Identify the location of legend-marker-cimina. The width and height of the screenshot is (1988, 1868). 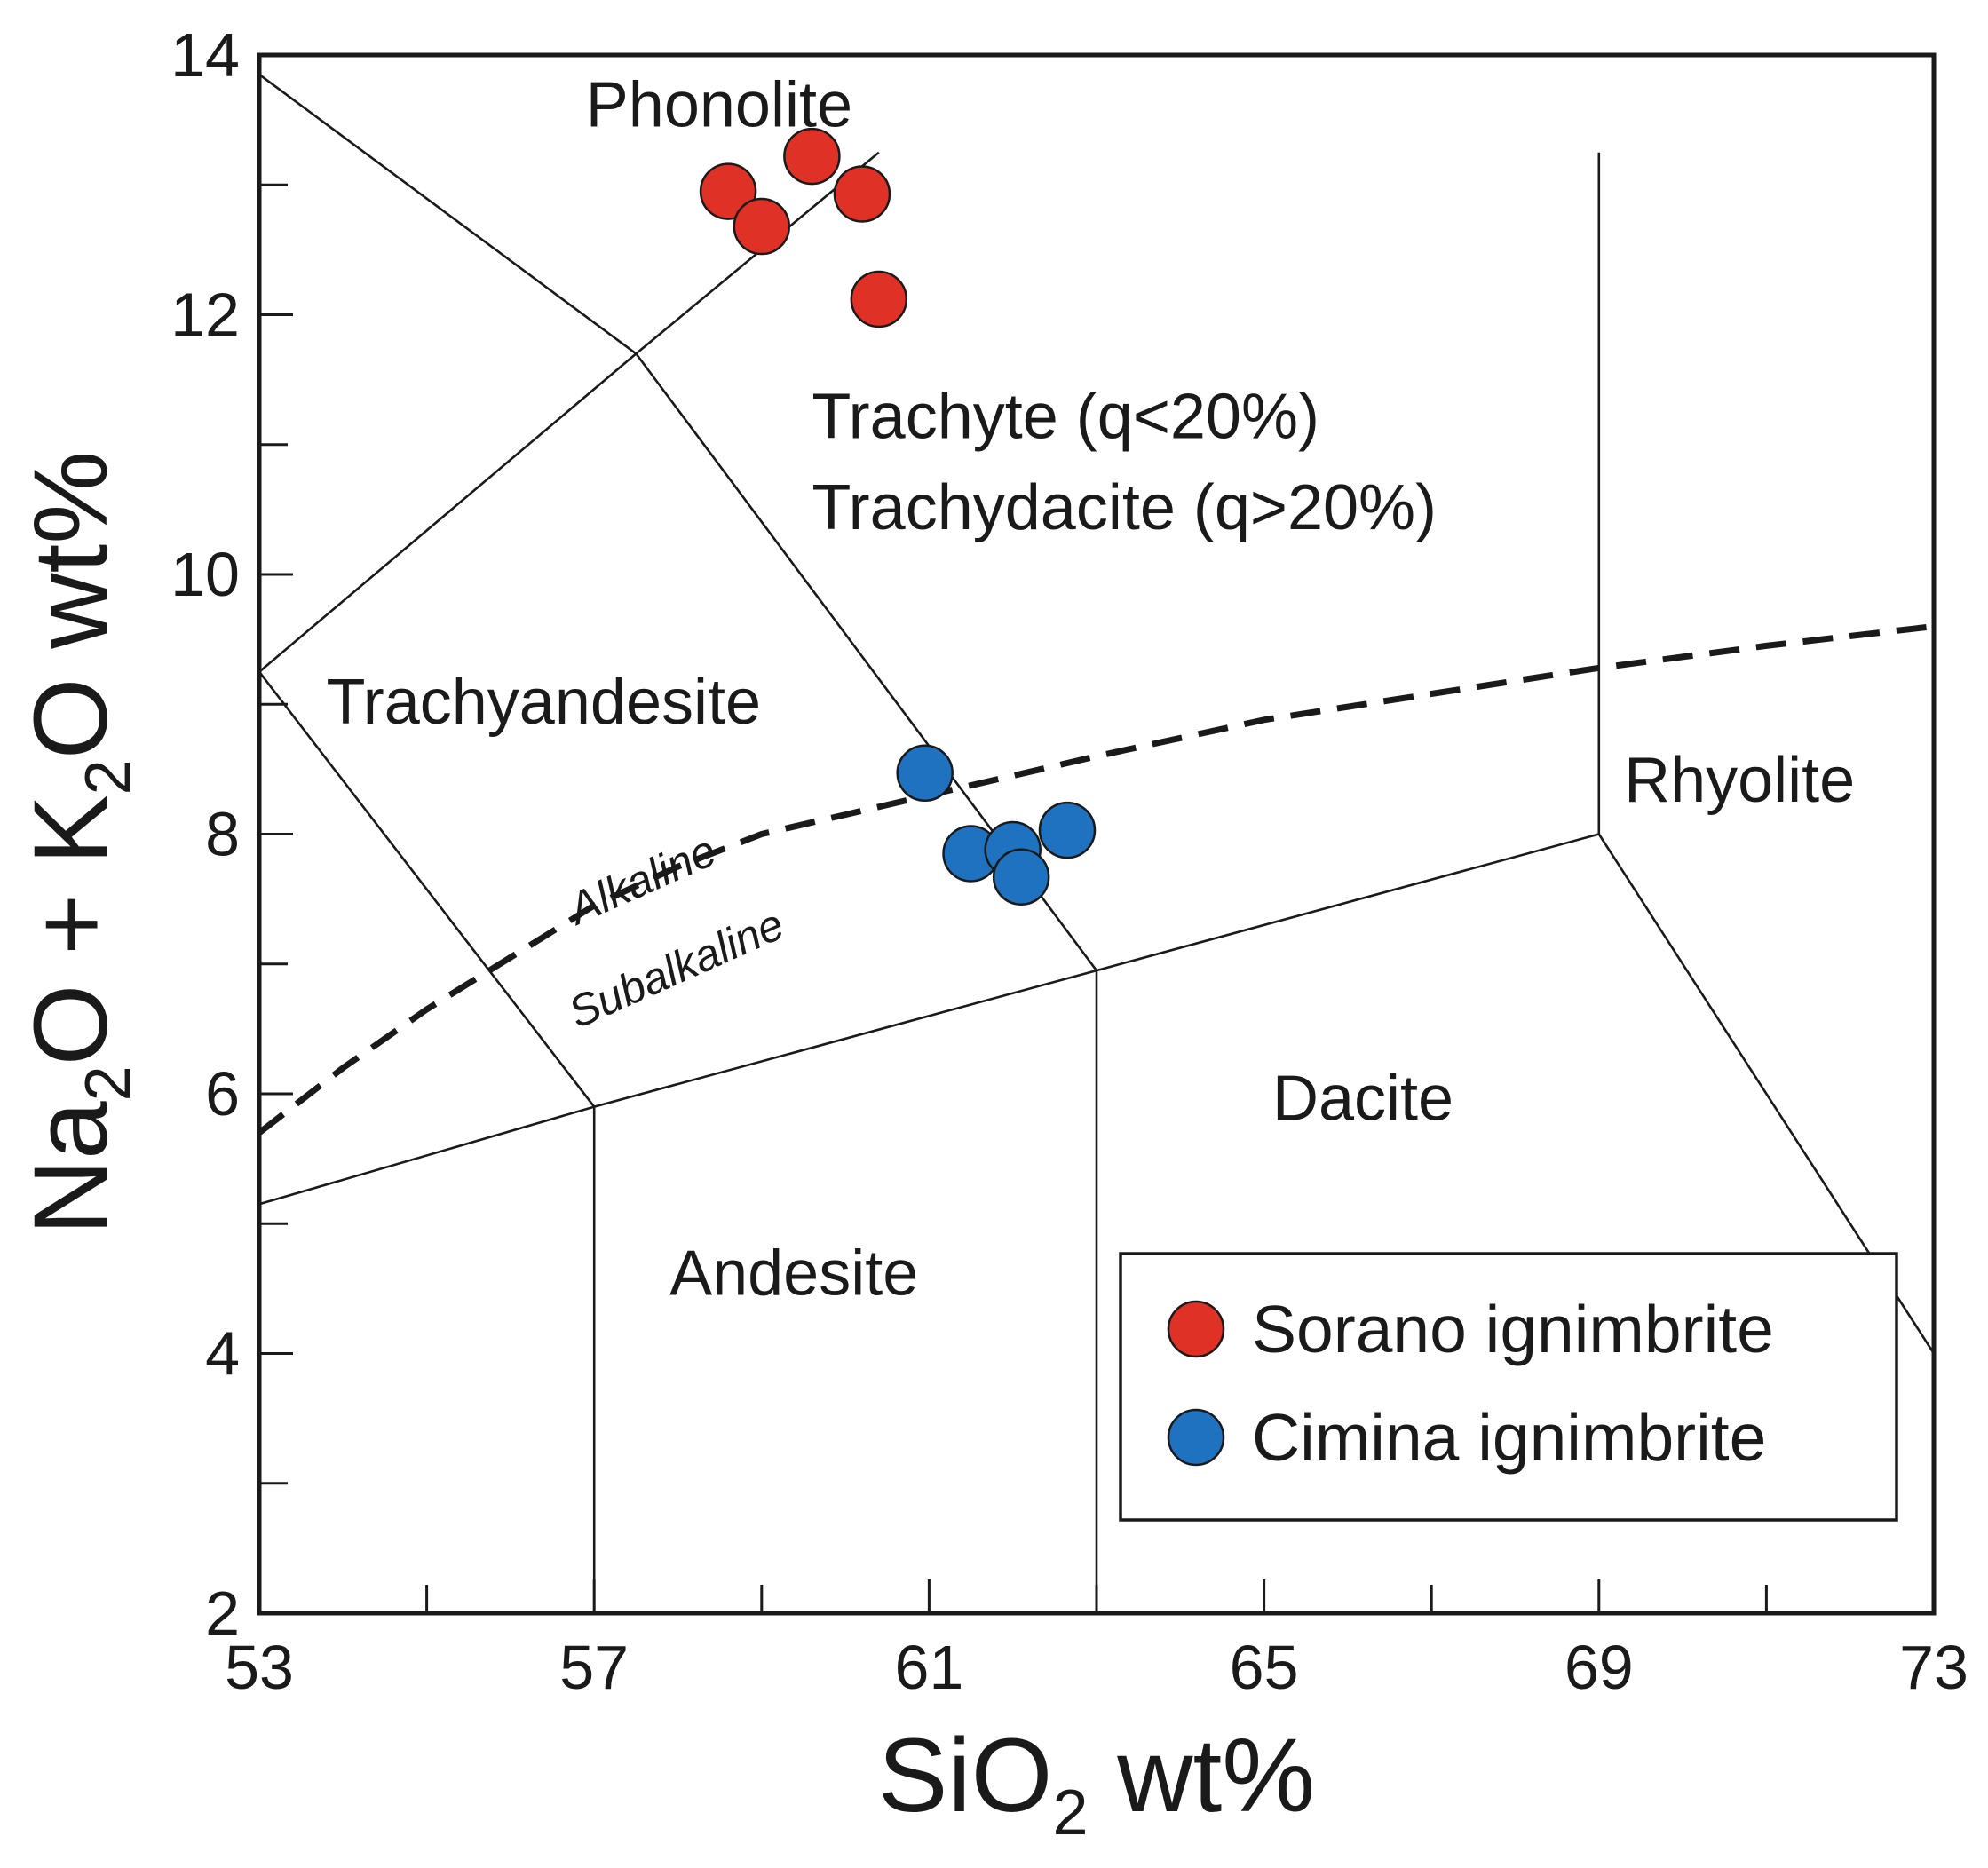
(1196, 1438).